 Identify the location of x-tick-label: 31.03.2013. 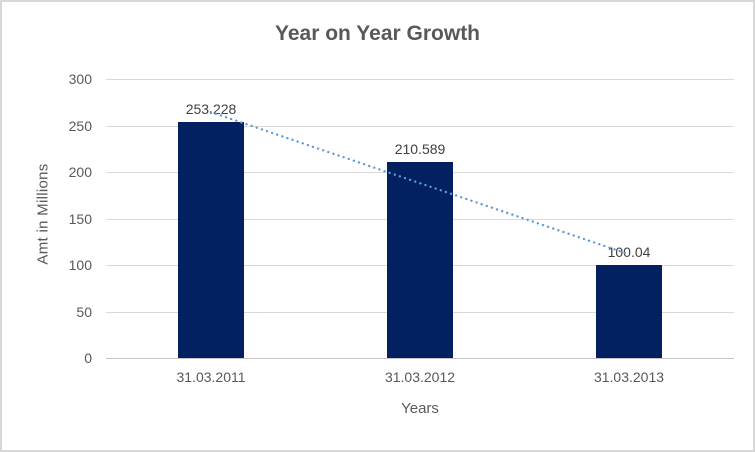
(629, 377).